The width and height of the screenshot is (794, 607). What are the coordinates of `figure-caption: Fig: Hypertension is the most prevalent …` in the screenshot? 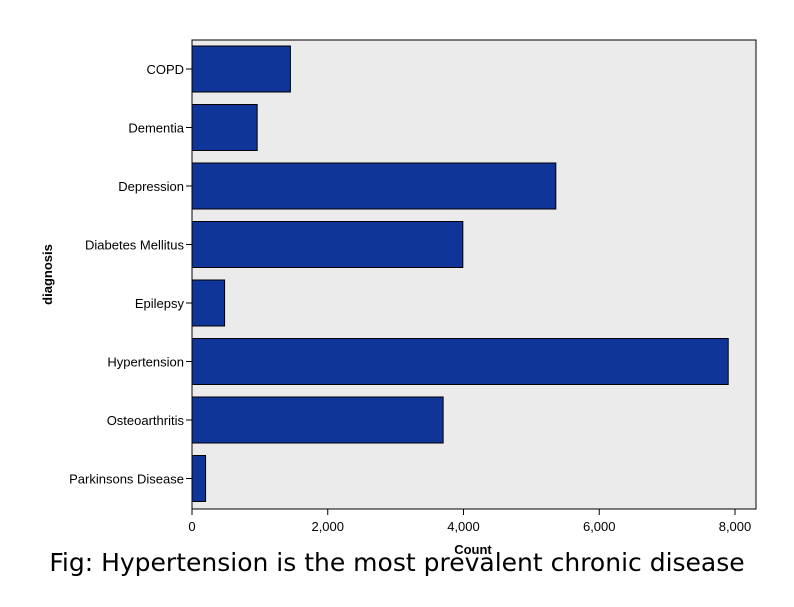 It's located at (397, 562).